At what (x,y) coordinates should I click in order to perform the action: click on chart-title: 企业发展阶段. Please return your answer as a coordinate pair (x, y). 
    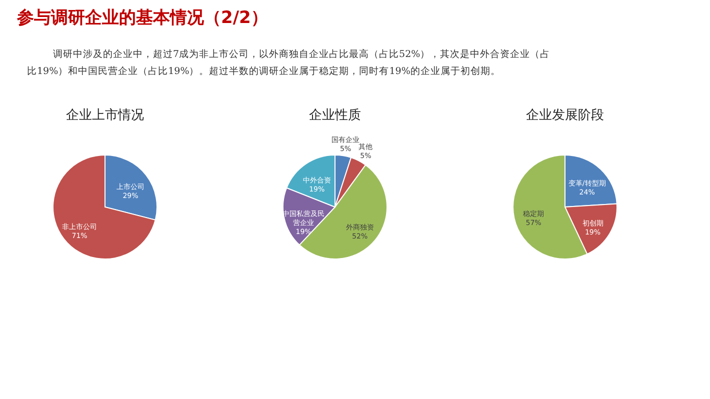
    Looking at the image, I should click on (565, 115).